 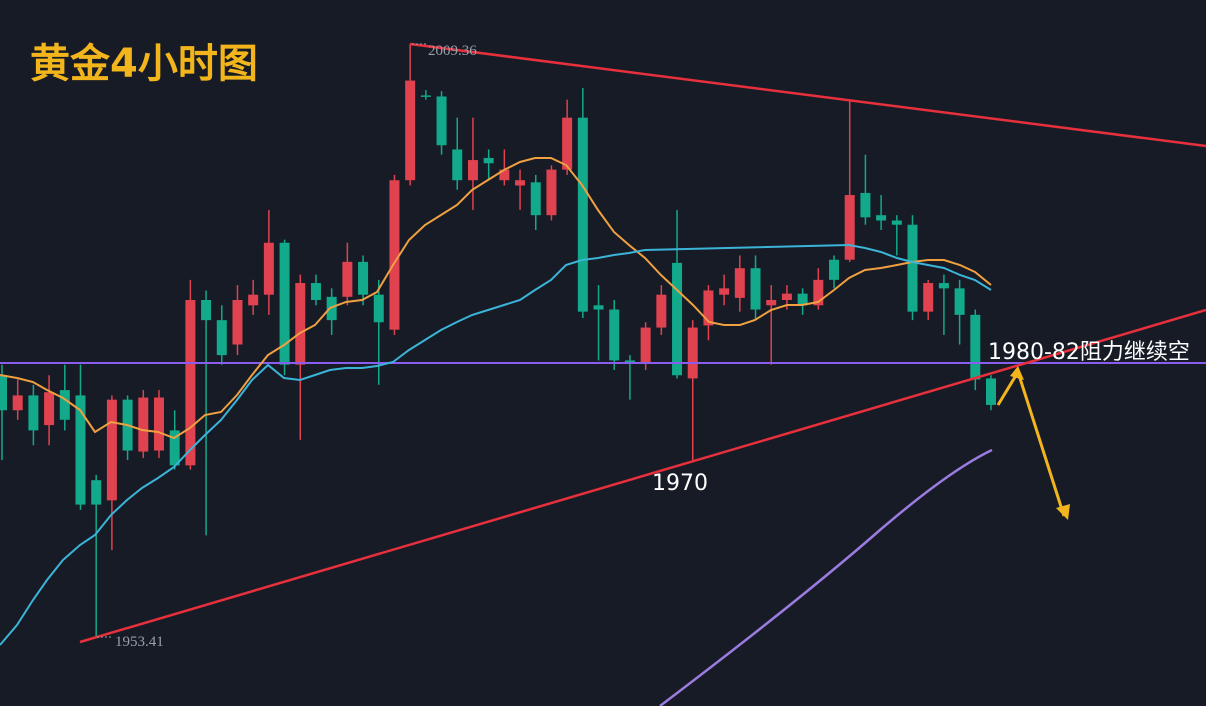 What do you see at coordinates (1089, 352) in the screenshot?
I see `resistance-label: 1980-82阻力继续空` at bounding box center [1089, 352].